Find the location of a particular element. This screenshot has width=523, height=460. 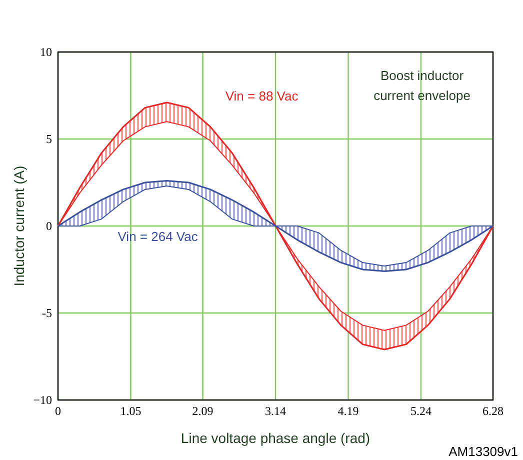

text: AM13309v1 is located at coordinates (483, 451).